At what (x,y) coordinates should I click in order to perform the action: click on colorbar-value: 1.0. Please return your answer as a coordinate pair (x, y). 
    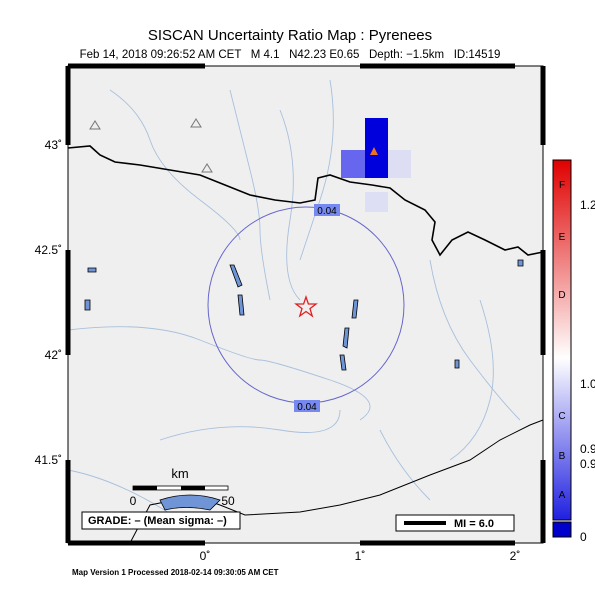
    Looking at the image, I should click on (587, 384).